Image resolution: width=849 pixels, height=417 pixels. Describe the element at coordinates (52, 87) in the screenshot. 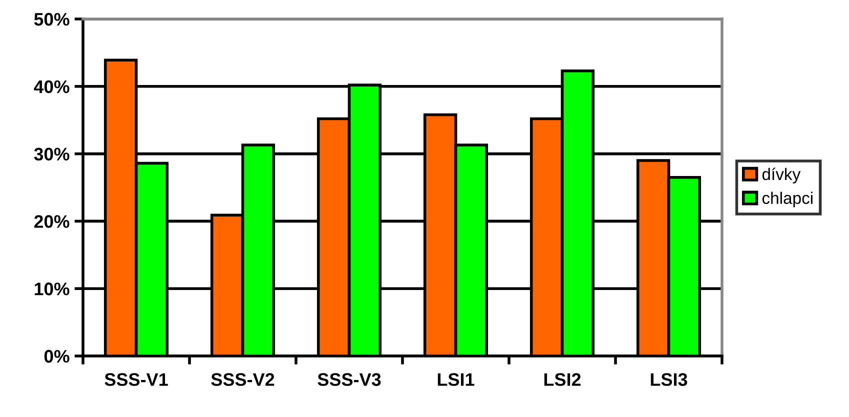

I see `y-tick-label: 40%` at that location.